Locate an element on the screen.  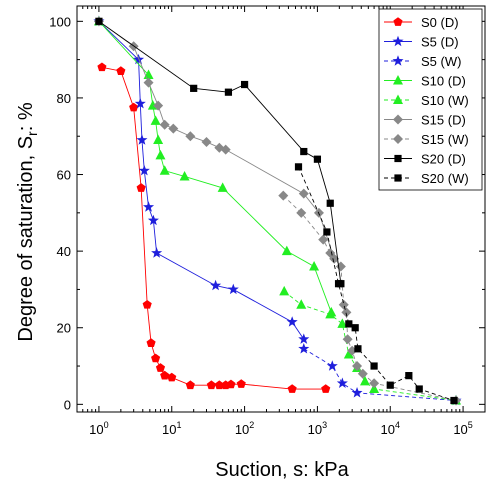
legend-label-s5-w: S5 (W) is located at coordinates (441, 61).